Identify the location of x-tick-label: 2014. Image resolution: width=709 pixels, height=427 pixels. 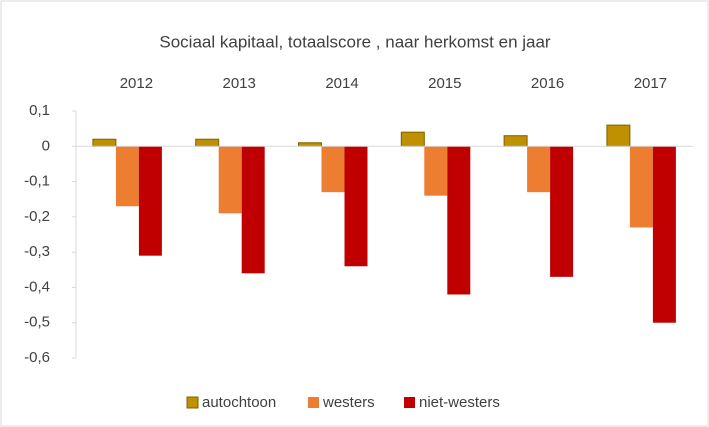
(341, 83).